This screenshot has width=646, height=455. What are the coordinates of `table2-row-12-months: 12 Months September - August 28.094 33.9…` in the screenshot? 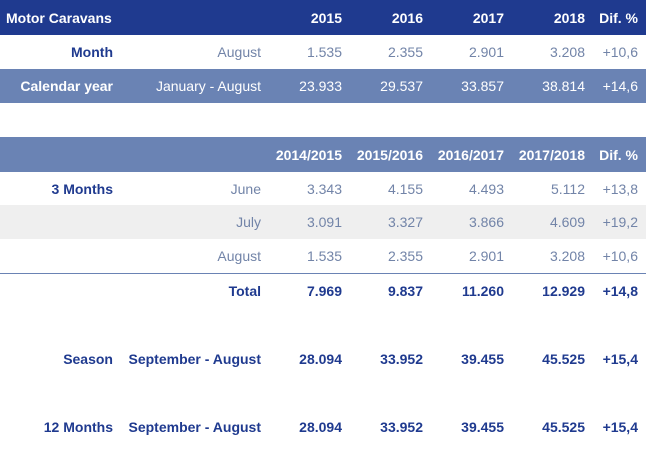 It's located at (323, 427).